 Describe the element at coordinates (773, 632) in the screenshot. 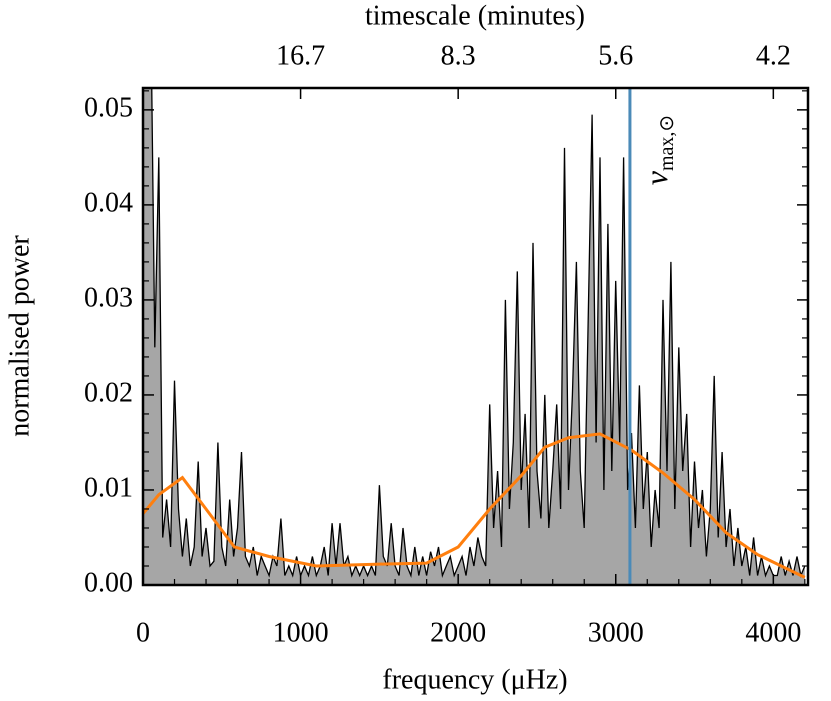

I see `x-tick-label: 4000` at that location.